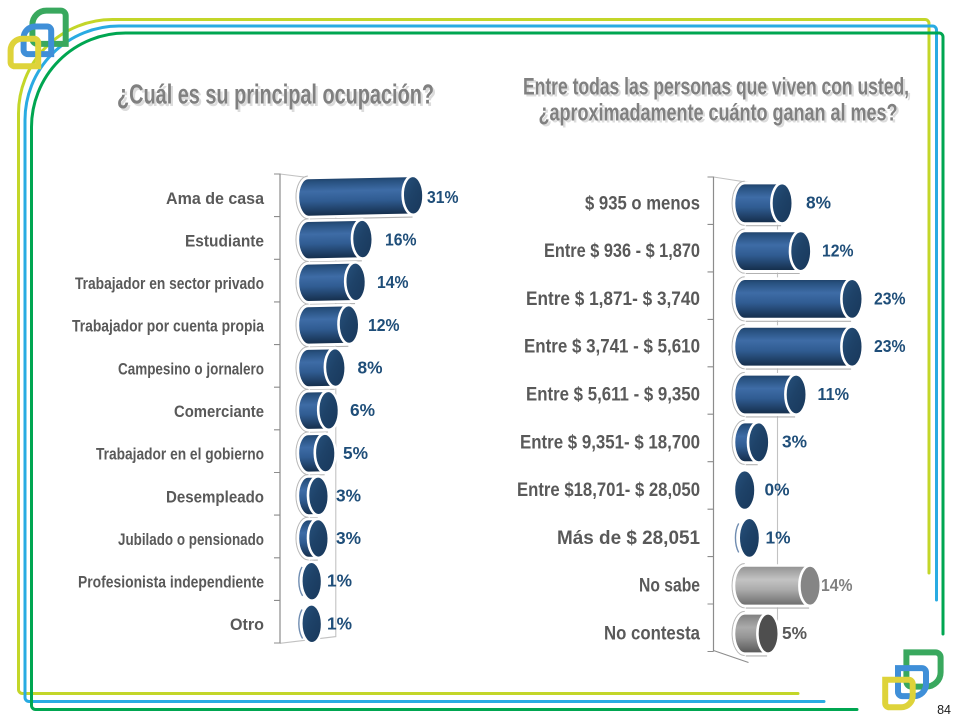 The image size is (961, 721). I want to click on svg-text: Estudiante, so click(224, 241).